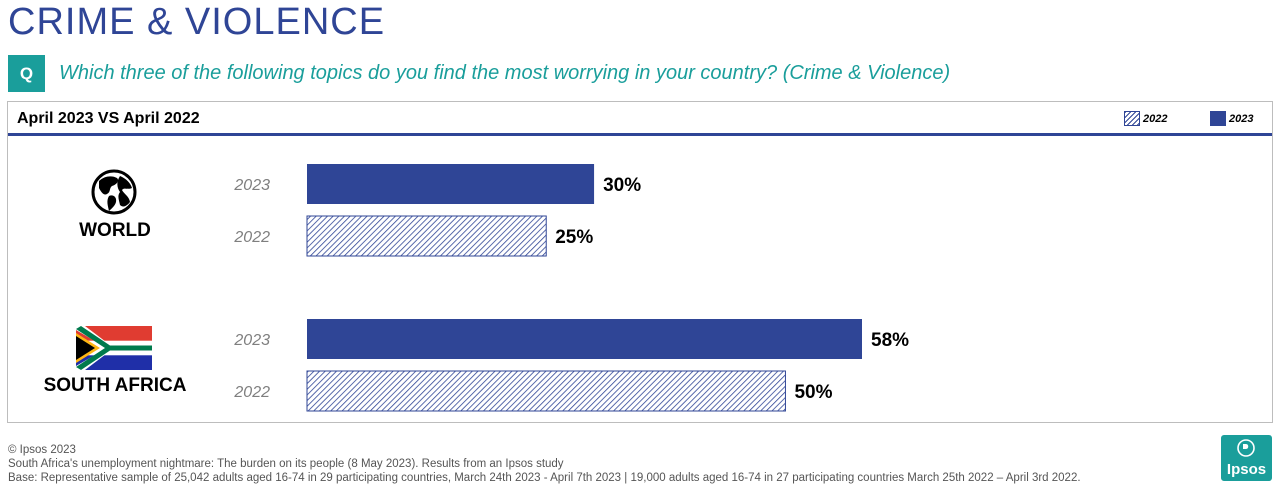 Image resolution: width=1280 pixels, height=487 pixels. Describe the element at coordinates (197, 22) in the screenshot. I see `page-title: CRIME & VIOLENCE` at that location.